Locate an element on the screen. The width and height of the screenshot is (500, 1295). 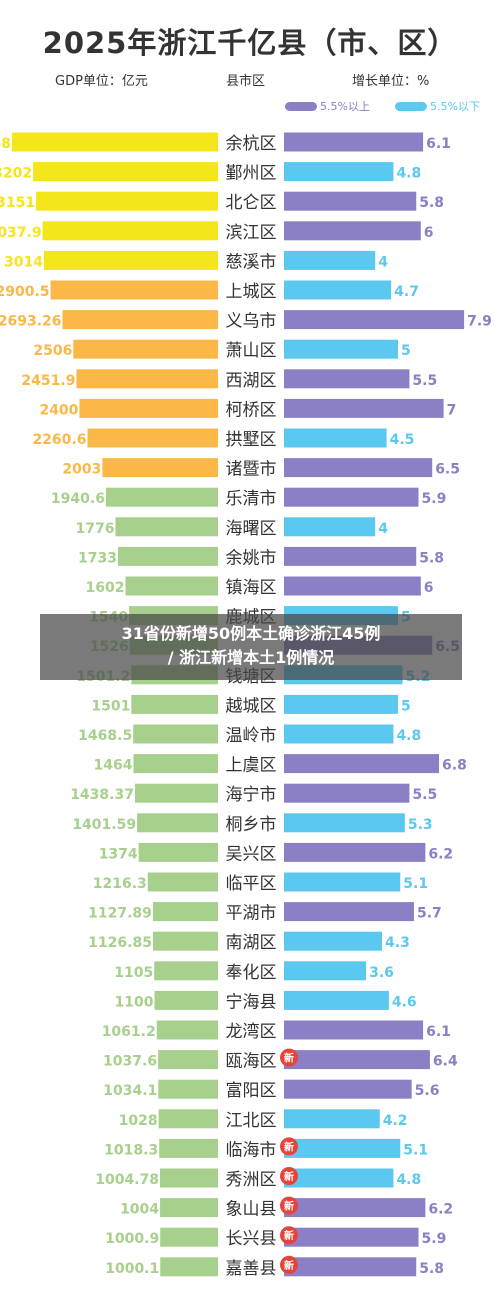
county-name-label: 瓯海区 is located at coordinates (251, 1062).